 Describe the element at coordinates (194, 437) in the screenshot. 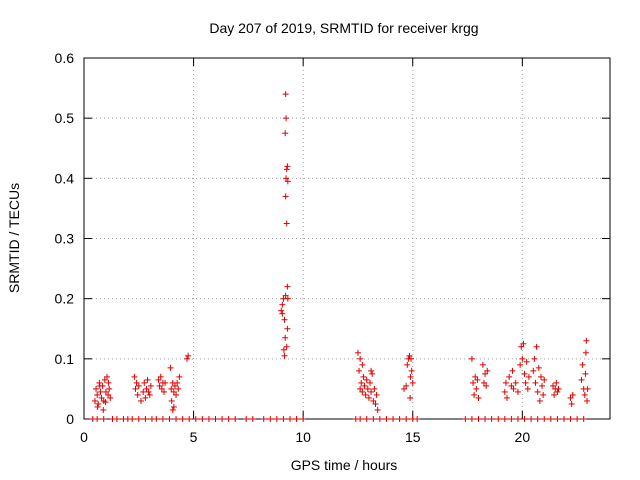

I see `x-tick-label: 5` at that location.